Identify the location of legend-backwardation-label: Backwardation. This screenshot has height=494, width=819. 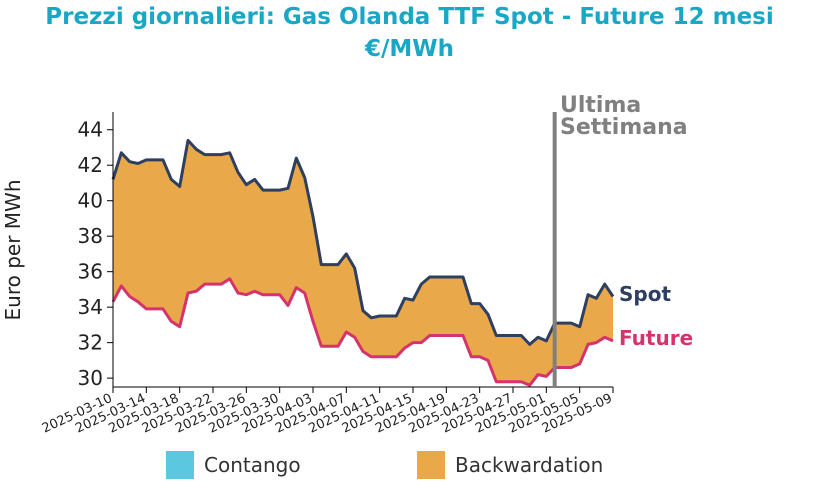
(529, 465).